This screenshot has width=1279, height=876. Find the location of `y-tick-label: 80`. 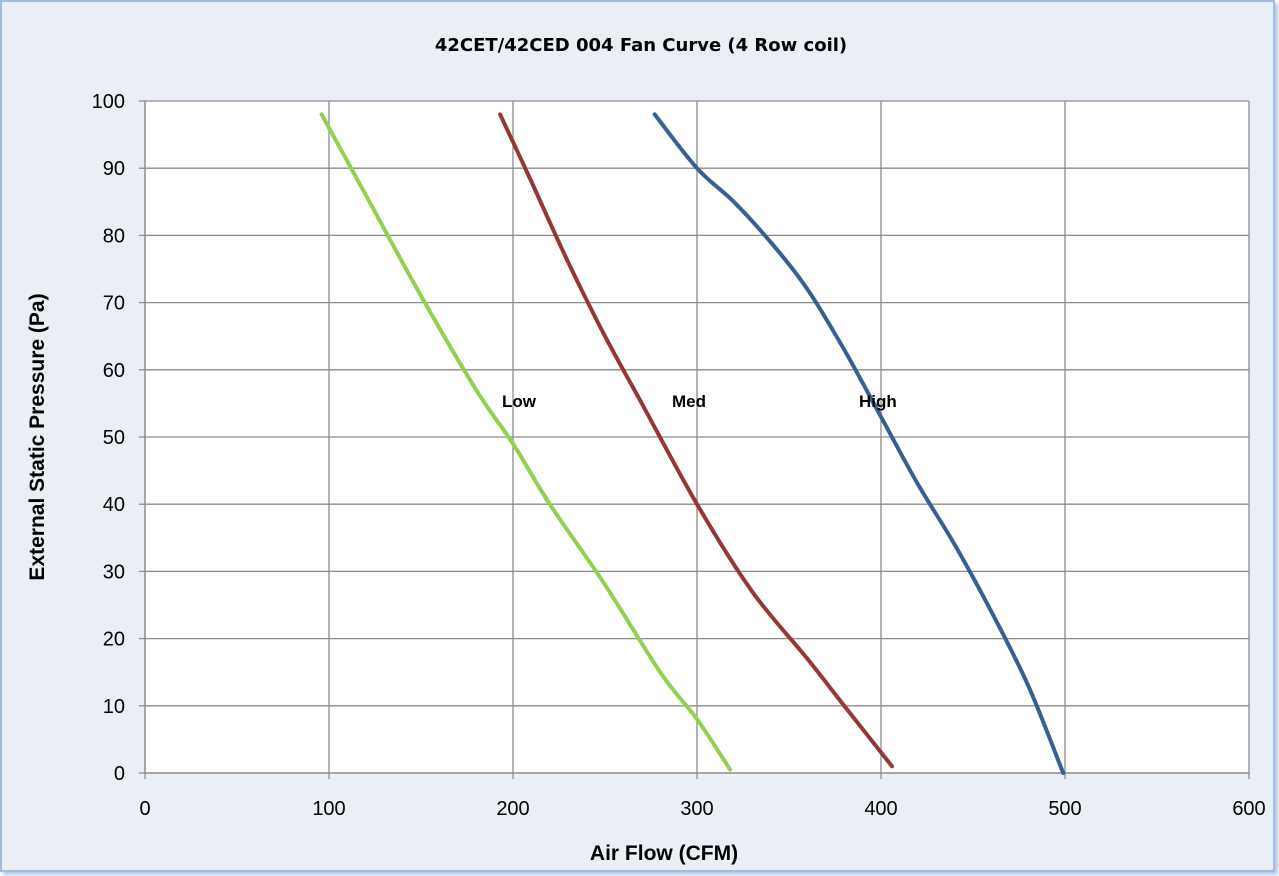

y-tick-label: 80 is located at coordinates (114, 236).